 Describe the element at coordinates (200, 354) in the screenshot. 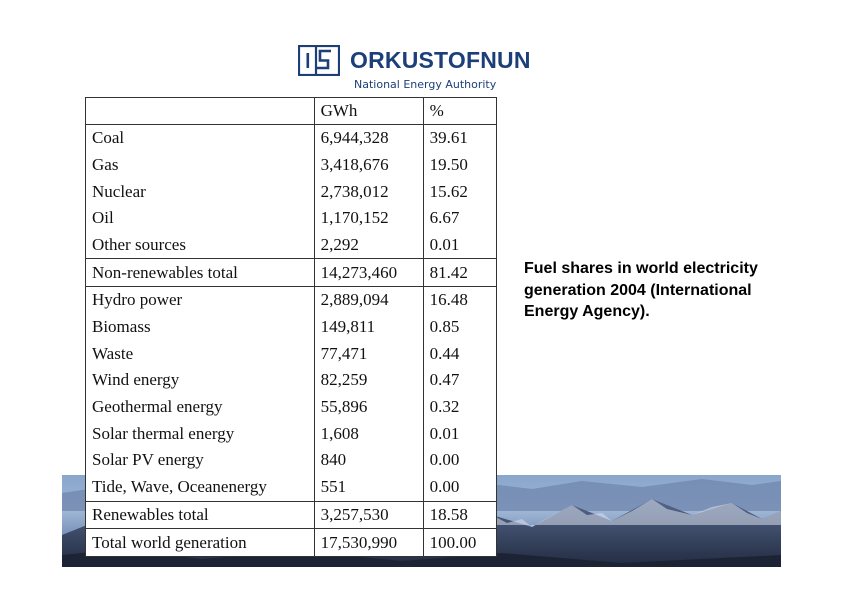

I see `row-source: Waste` at that location.